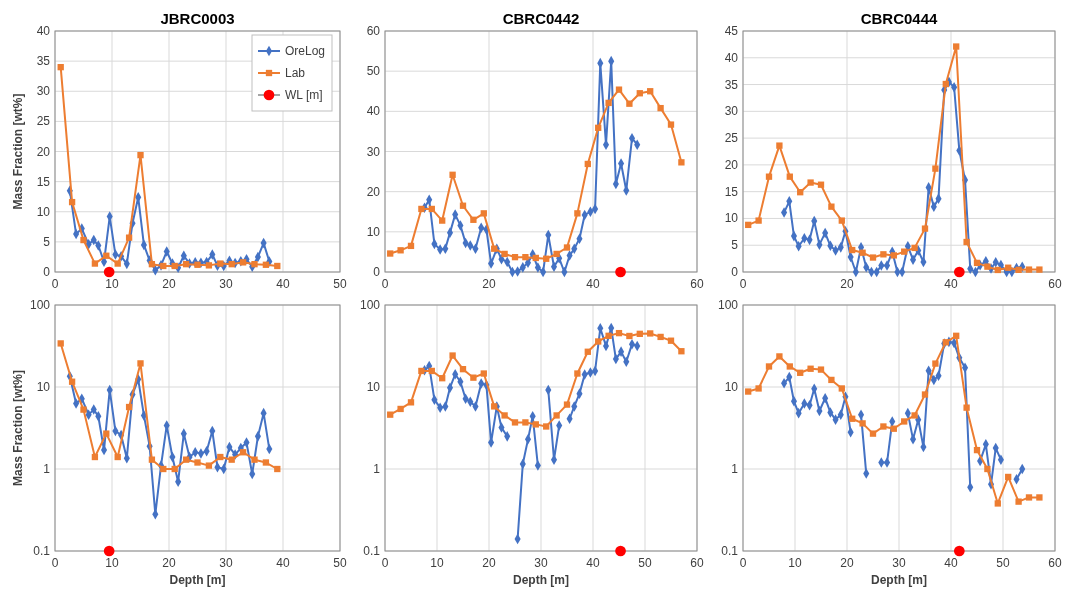 The width and height of the screenshot is (1072, 595). Describe the element at coordinates (304, 95) in the screenshot. I see `legend-label: WL [m]` at that location.